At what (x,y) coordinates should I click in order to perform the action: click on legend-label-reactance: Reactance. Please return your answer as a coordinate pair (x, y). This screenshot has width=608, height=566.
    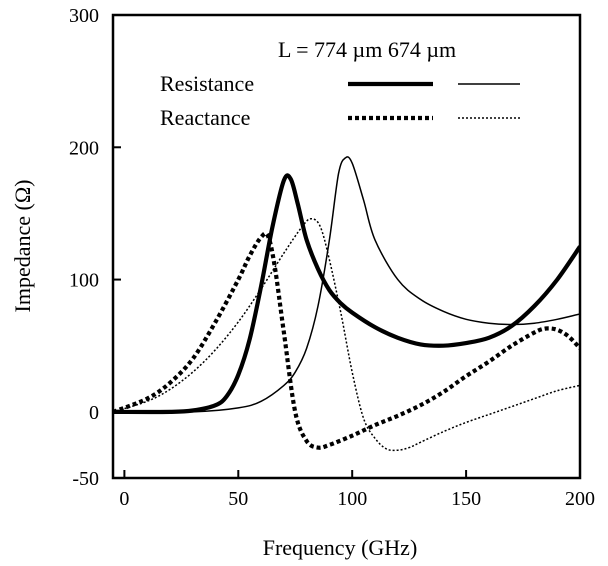
    Looking at the image, I should click on (205, 117).